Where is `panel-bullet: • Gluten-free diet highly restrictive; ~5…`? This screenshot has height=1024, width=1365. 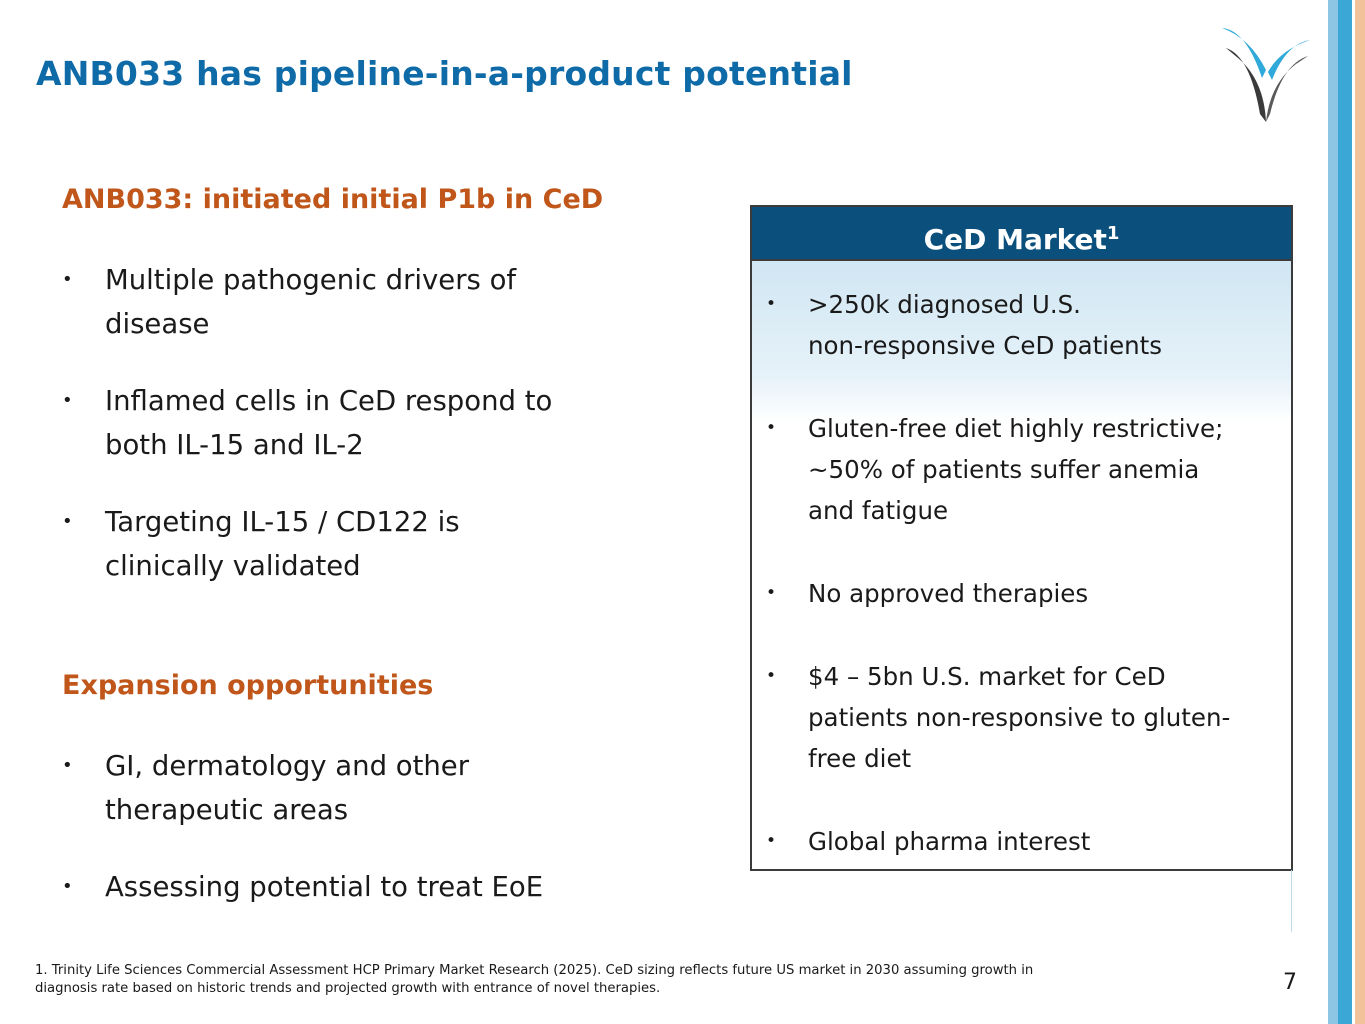 panel-bullet: • Gluten-free diet highly restrictive; ~5… is located at coordinates (1021, 469).